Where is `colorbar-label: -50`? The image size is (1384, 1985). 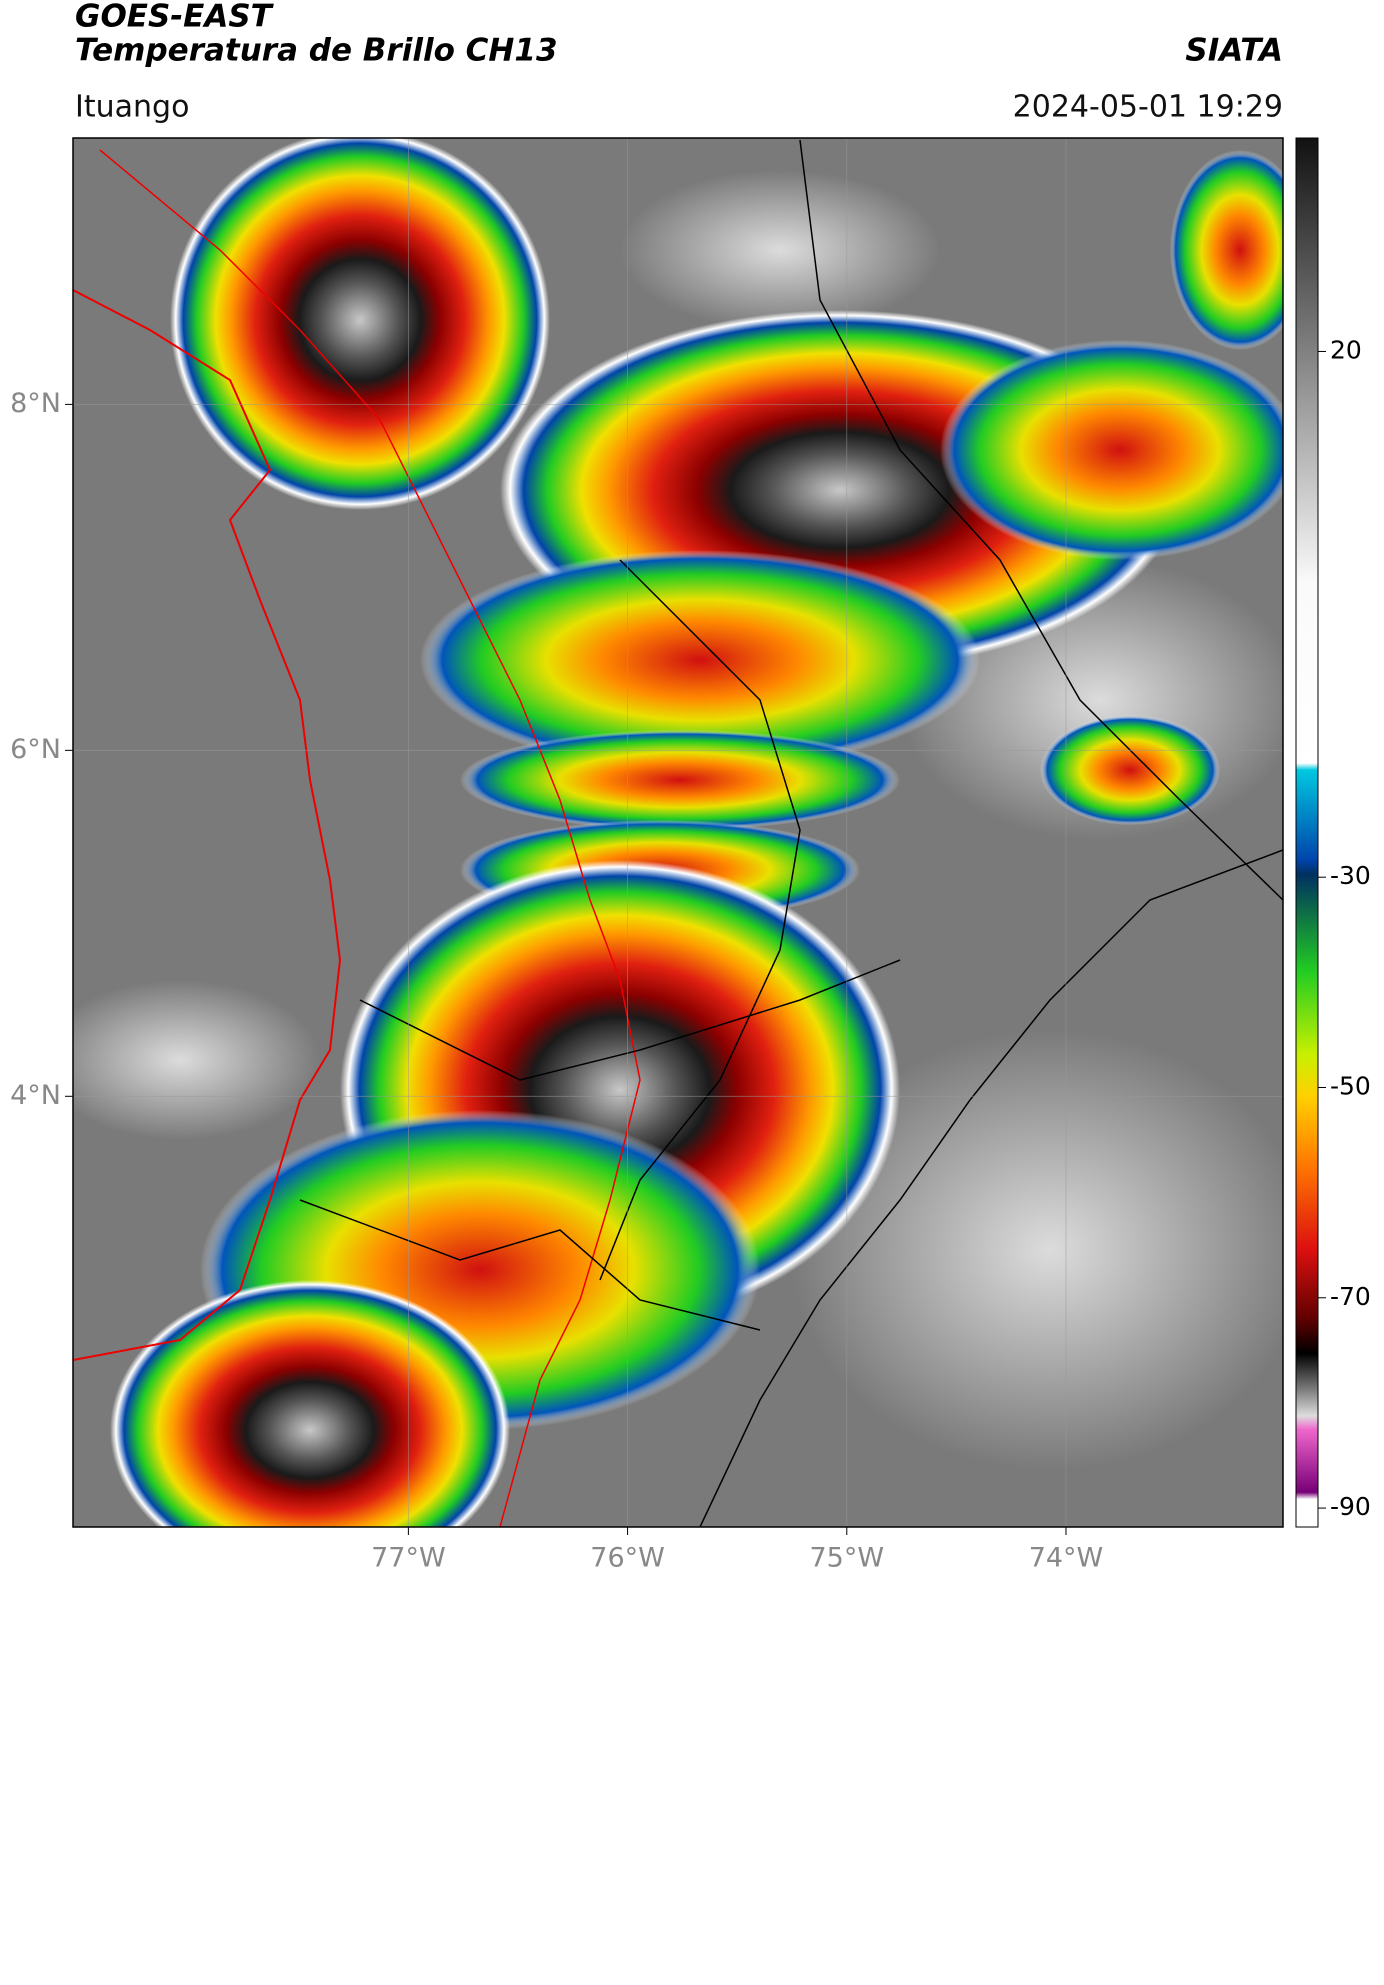
colorbar-label: -50 is located at coordinates (1350, 1085).